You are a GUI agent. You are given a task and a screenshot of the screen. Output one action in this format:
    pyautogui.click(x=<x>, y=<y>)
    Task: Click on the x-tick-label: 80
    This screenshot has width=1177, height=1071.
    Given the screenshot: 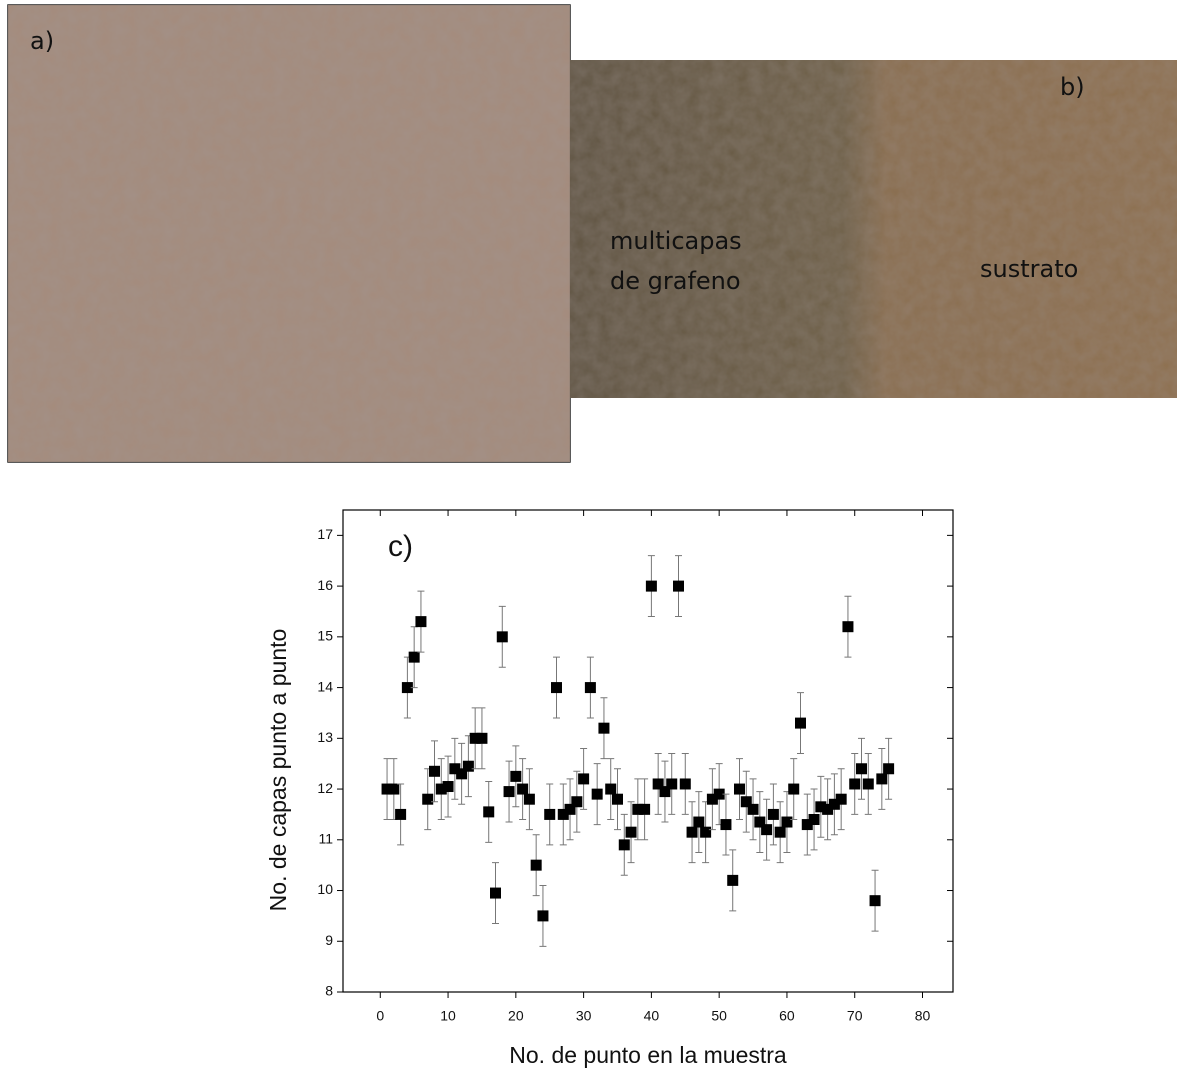 What is the action you would take?
    pyautogui.click(x=923, y=1016)
    